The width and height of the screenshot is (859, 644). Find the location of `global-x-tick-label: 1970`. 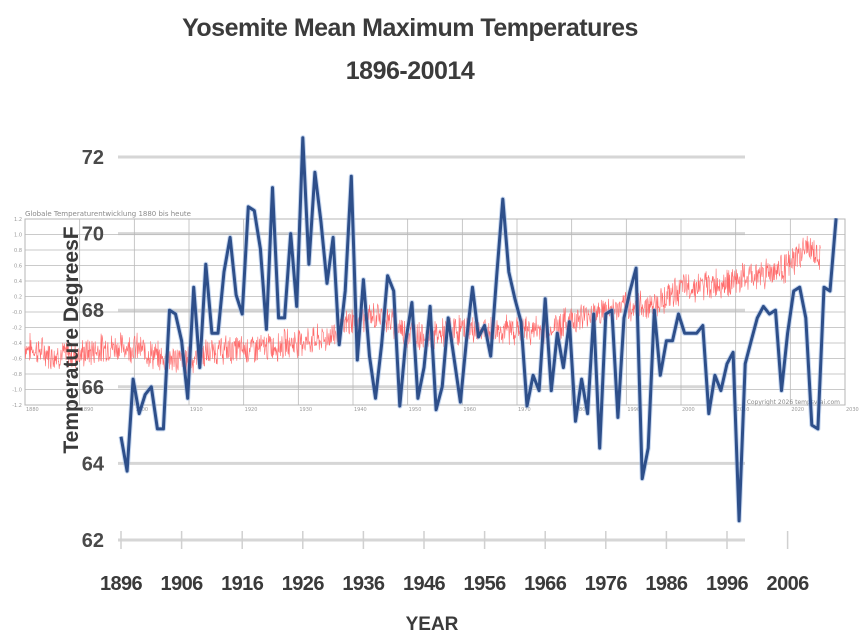

global-x-tick-label: 1970 is located at coordinates (524, 410).